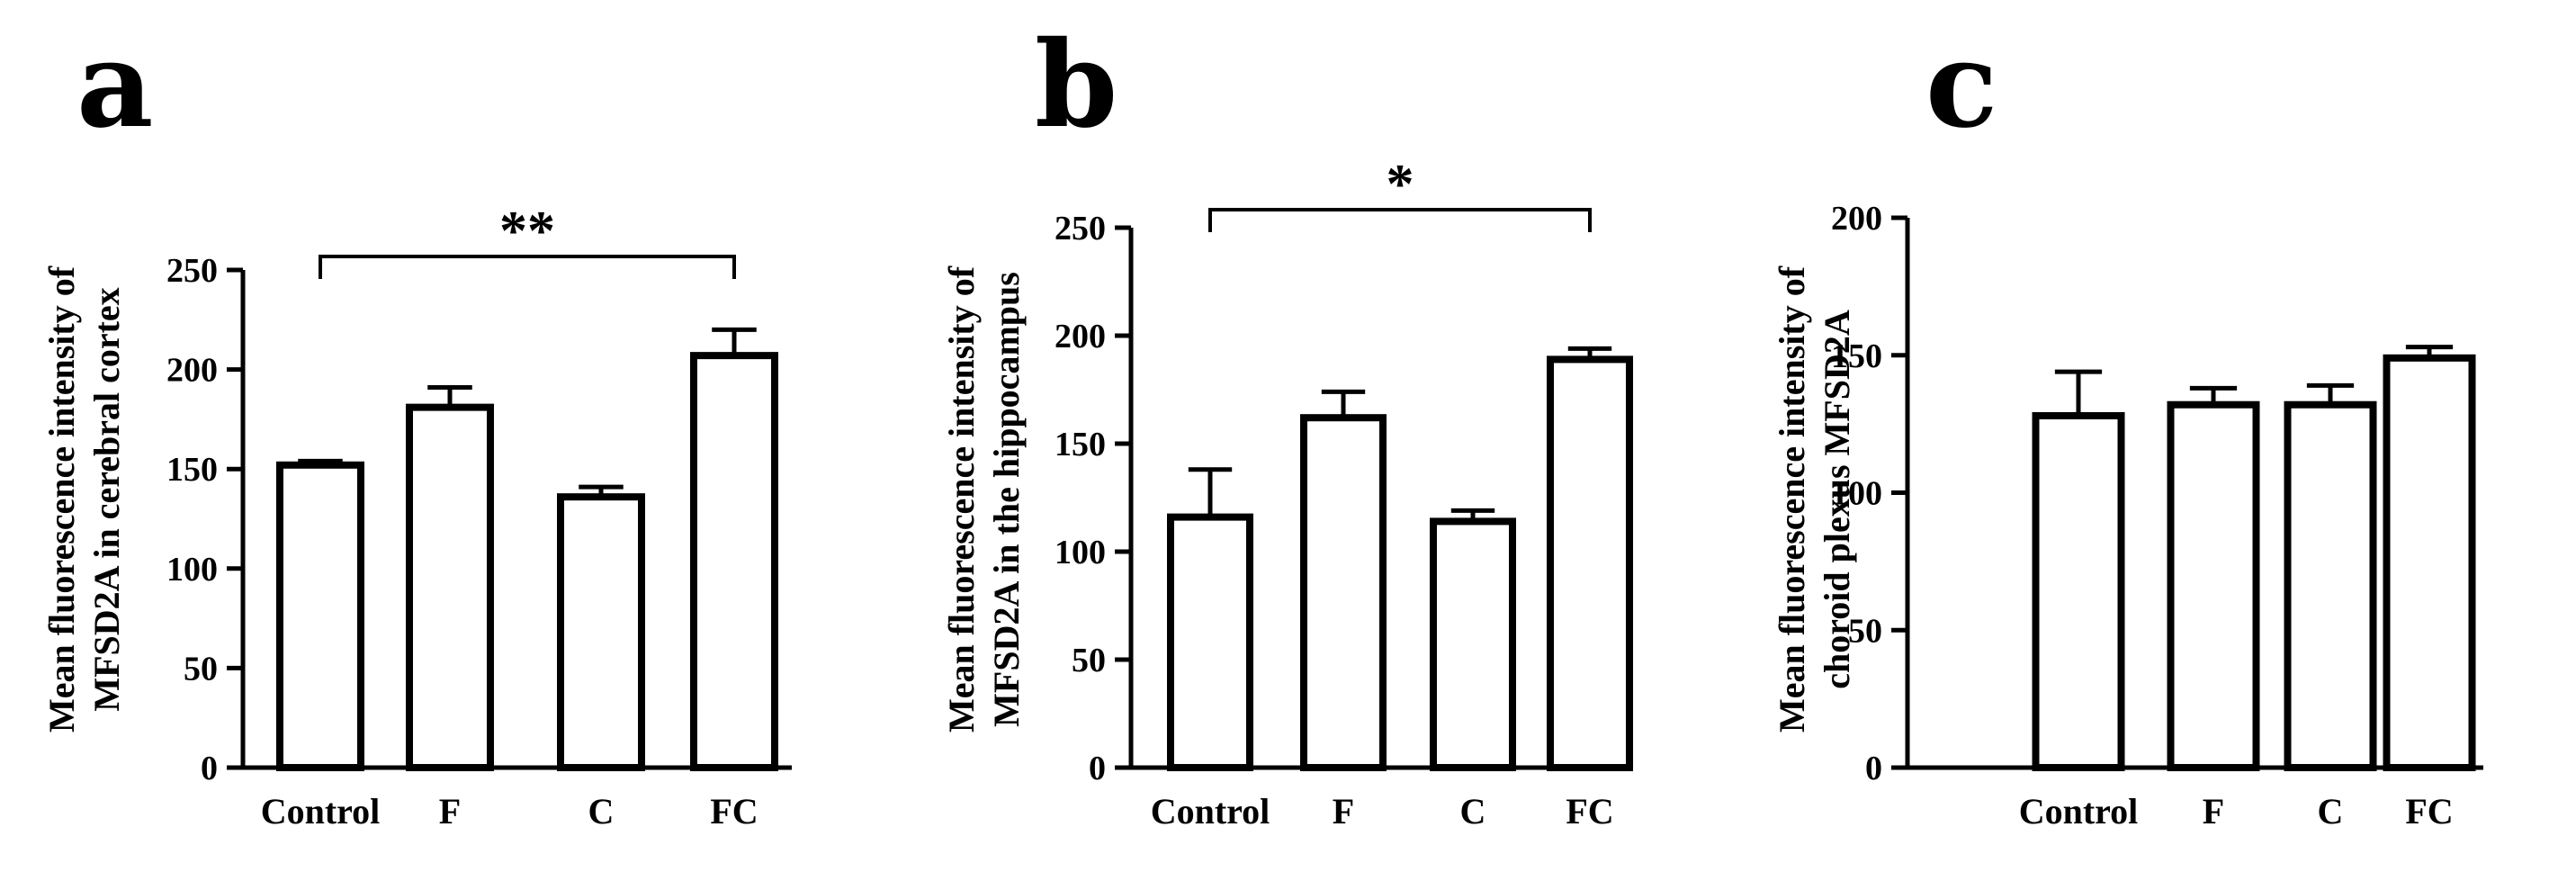 This screenshot has height=872, width=2576. Describe the element at coordinates (1401, 184) in the screenshot. I see `significance-label: *` at that location.